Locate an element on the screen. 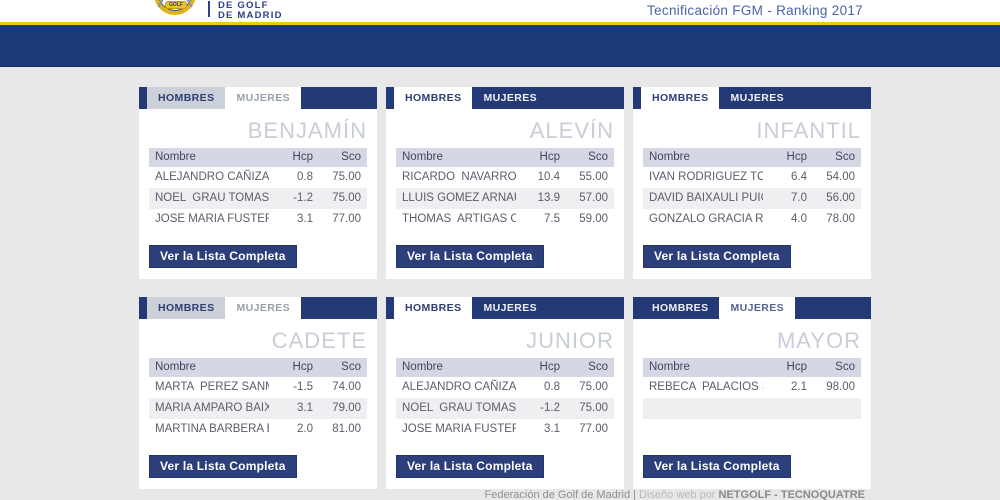  page-title: Tecnificación FGM - Ranking 2017 is located at coordinates (755, 10).